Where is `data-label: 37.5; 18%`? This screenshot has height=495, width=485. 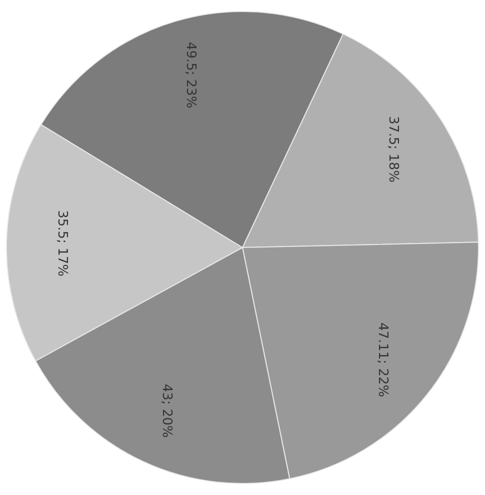
data-label: 37.5; 18% is located at coordinates (392, 149).